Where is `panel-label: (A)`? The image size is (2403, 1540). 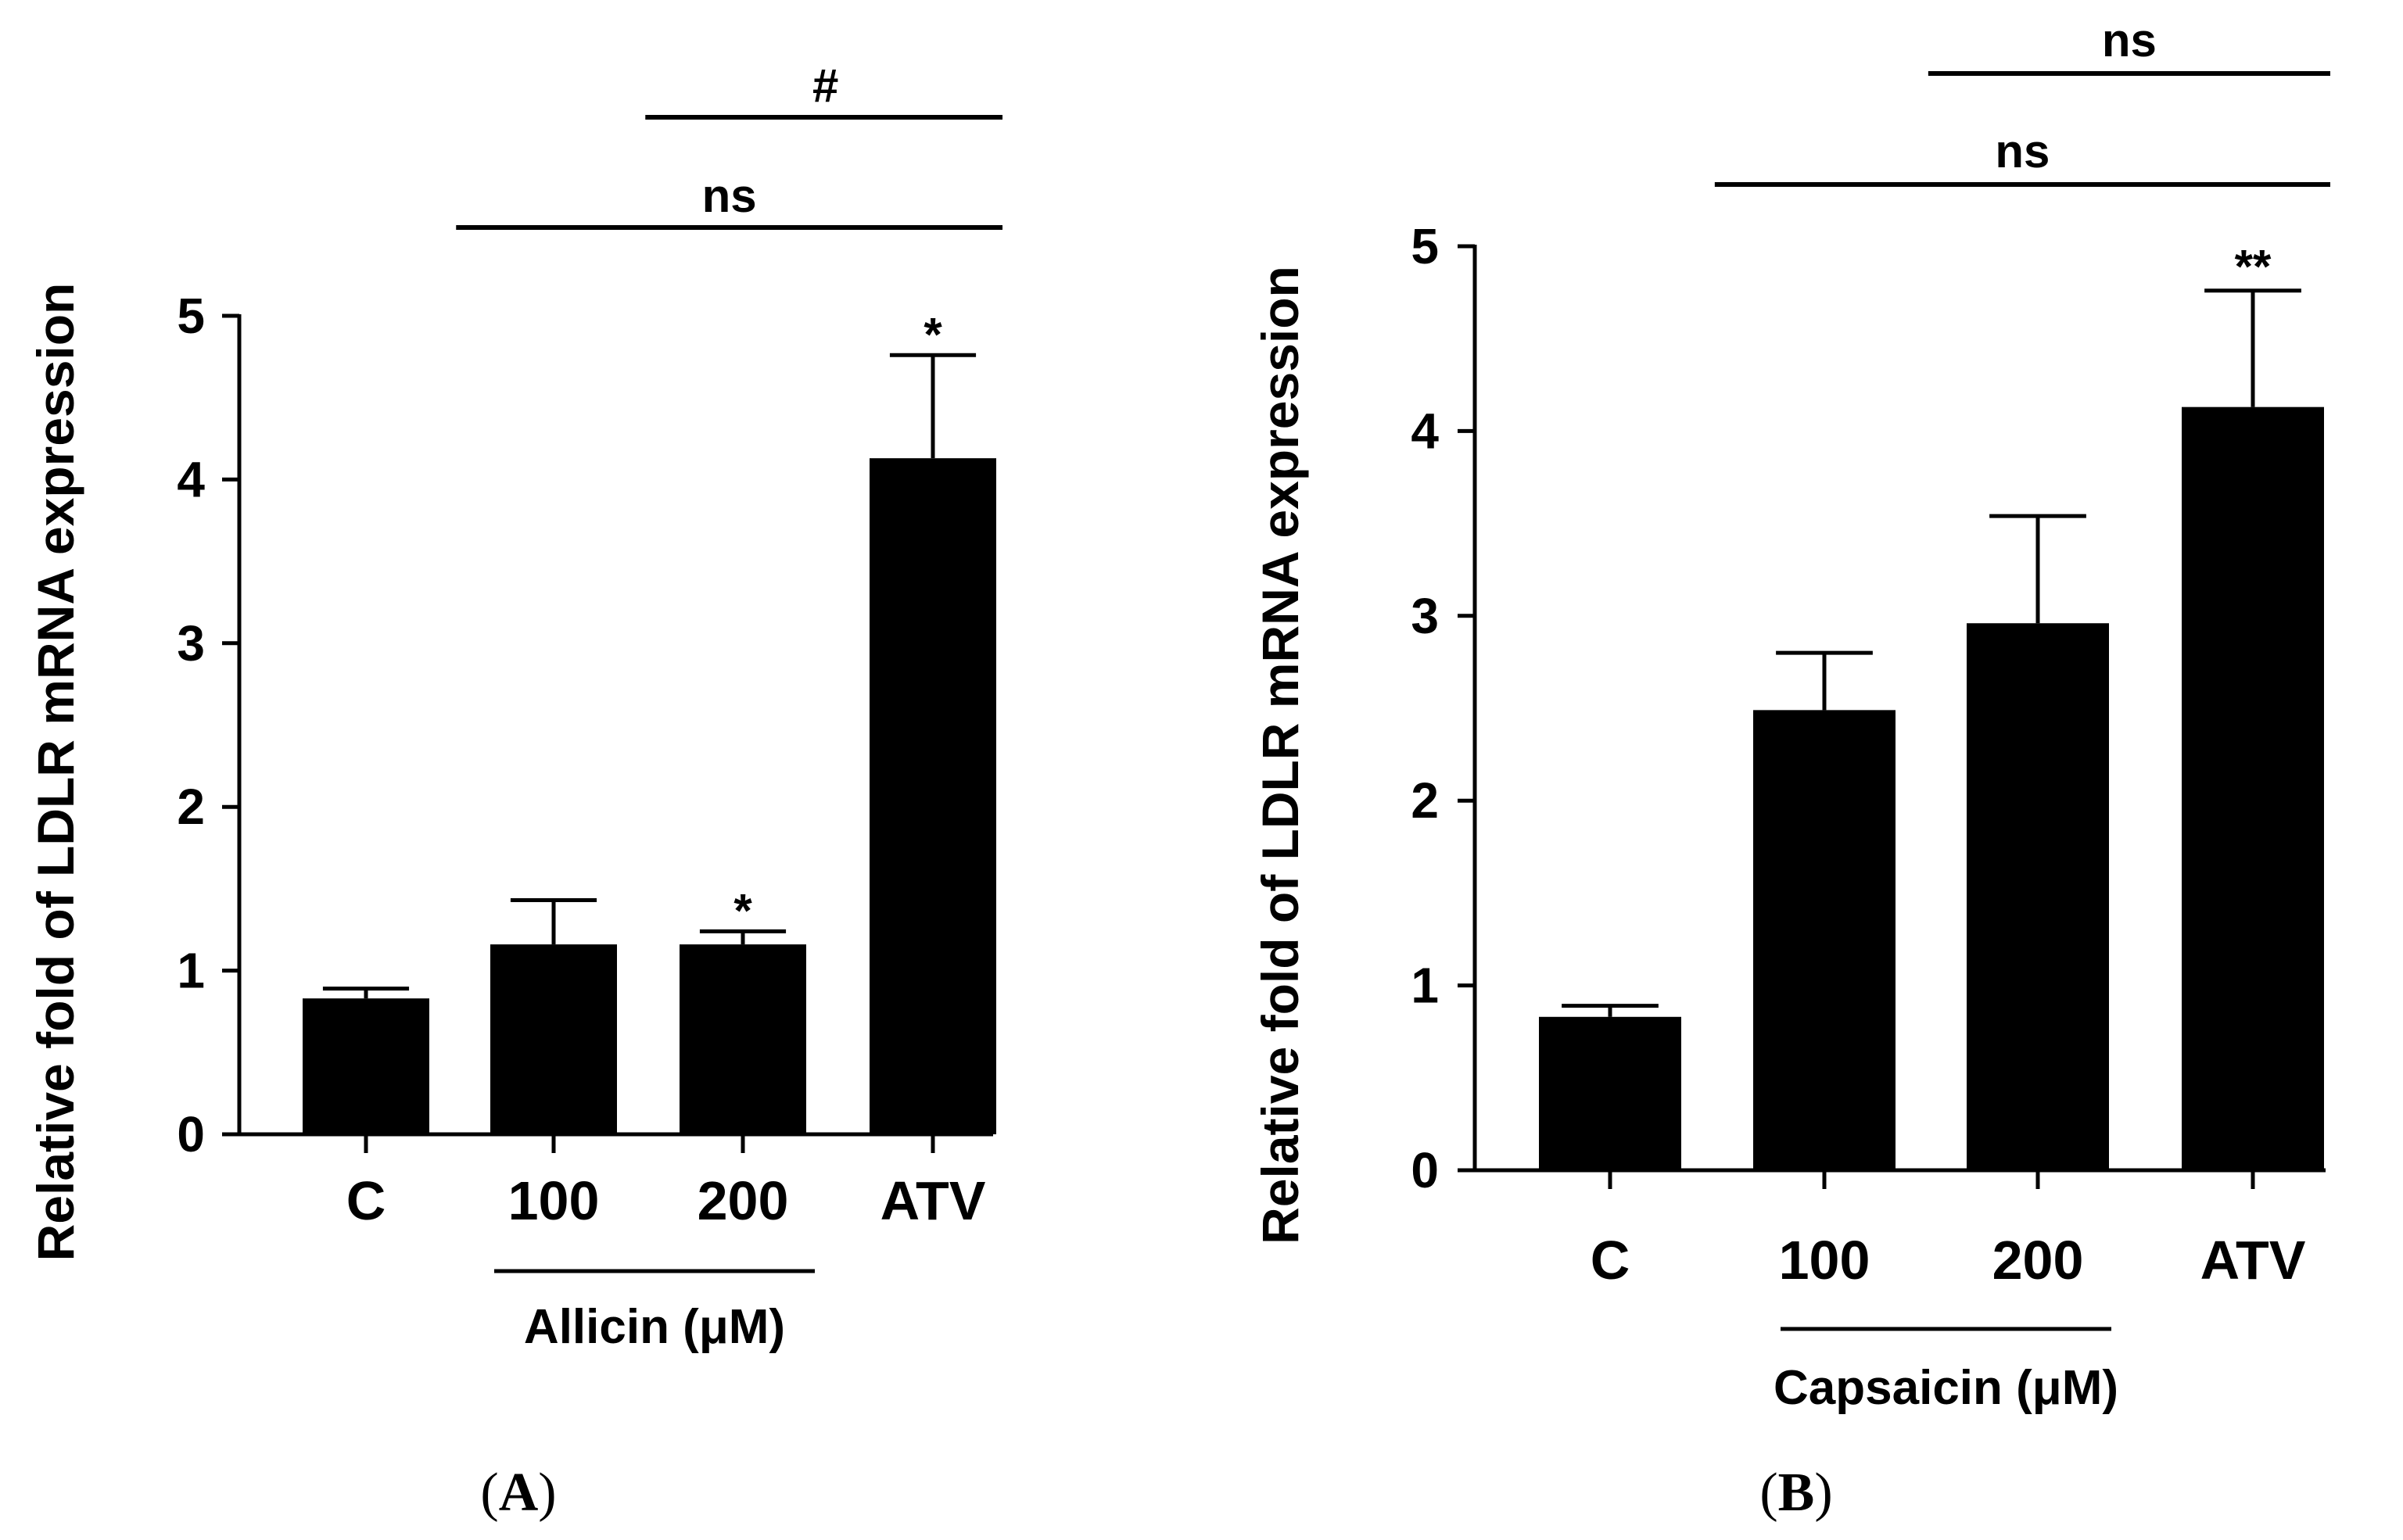
panel-label: (A) is located at coordinates (518, 1493).